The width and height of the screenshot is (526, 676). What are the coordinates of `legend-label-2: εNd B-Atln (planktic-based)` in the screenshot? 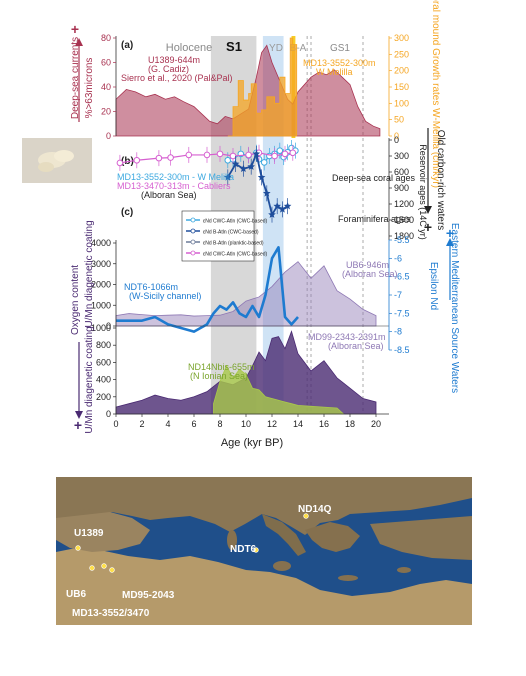 It's located at (233, 244).